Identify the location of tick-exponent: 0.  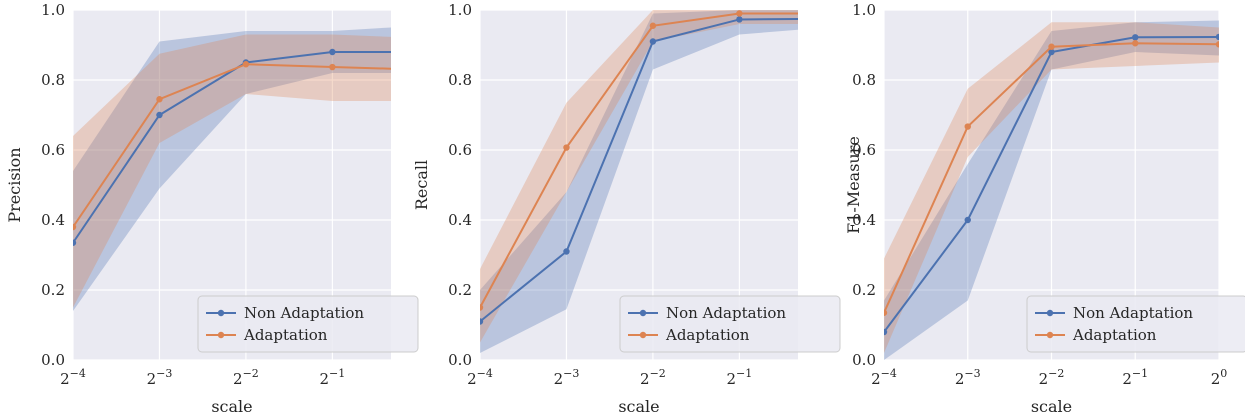
(1223, 373).